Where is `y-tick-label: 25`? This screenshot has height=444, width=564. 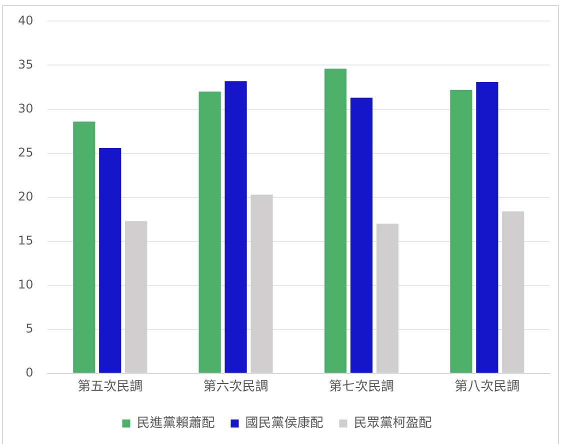 y-tick-label: 25 is located at coordinates (26, 152).